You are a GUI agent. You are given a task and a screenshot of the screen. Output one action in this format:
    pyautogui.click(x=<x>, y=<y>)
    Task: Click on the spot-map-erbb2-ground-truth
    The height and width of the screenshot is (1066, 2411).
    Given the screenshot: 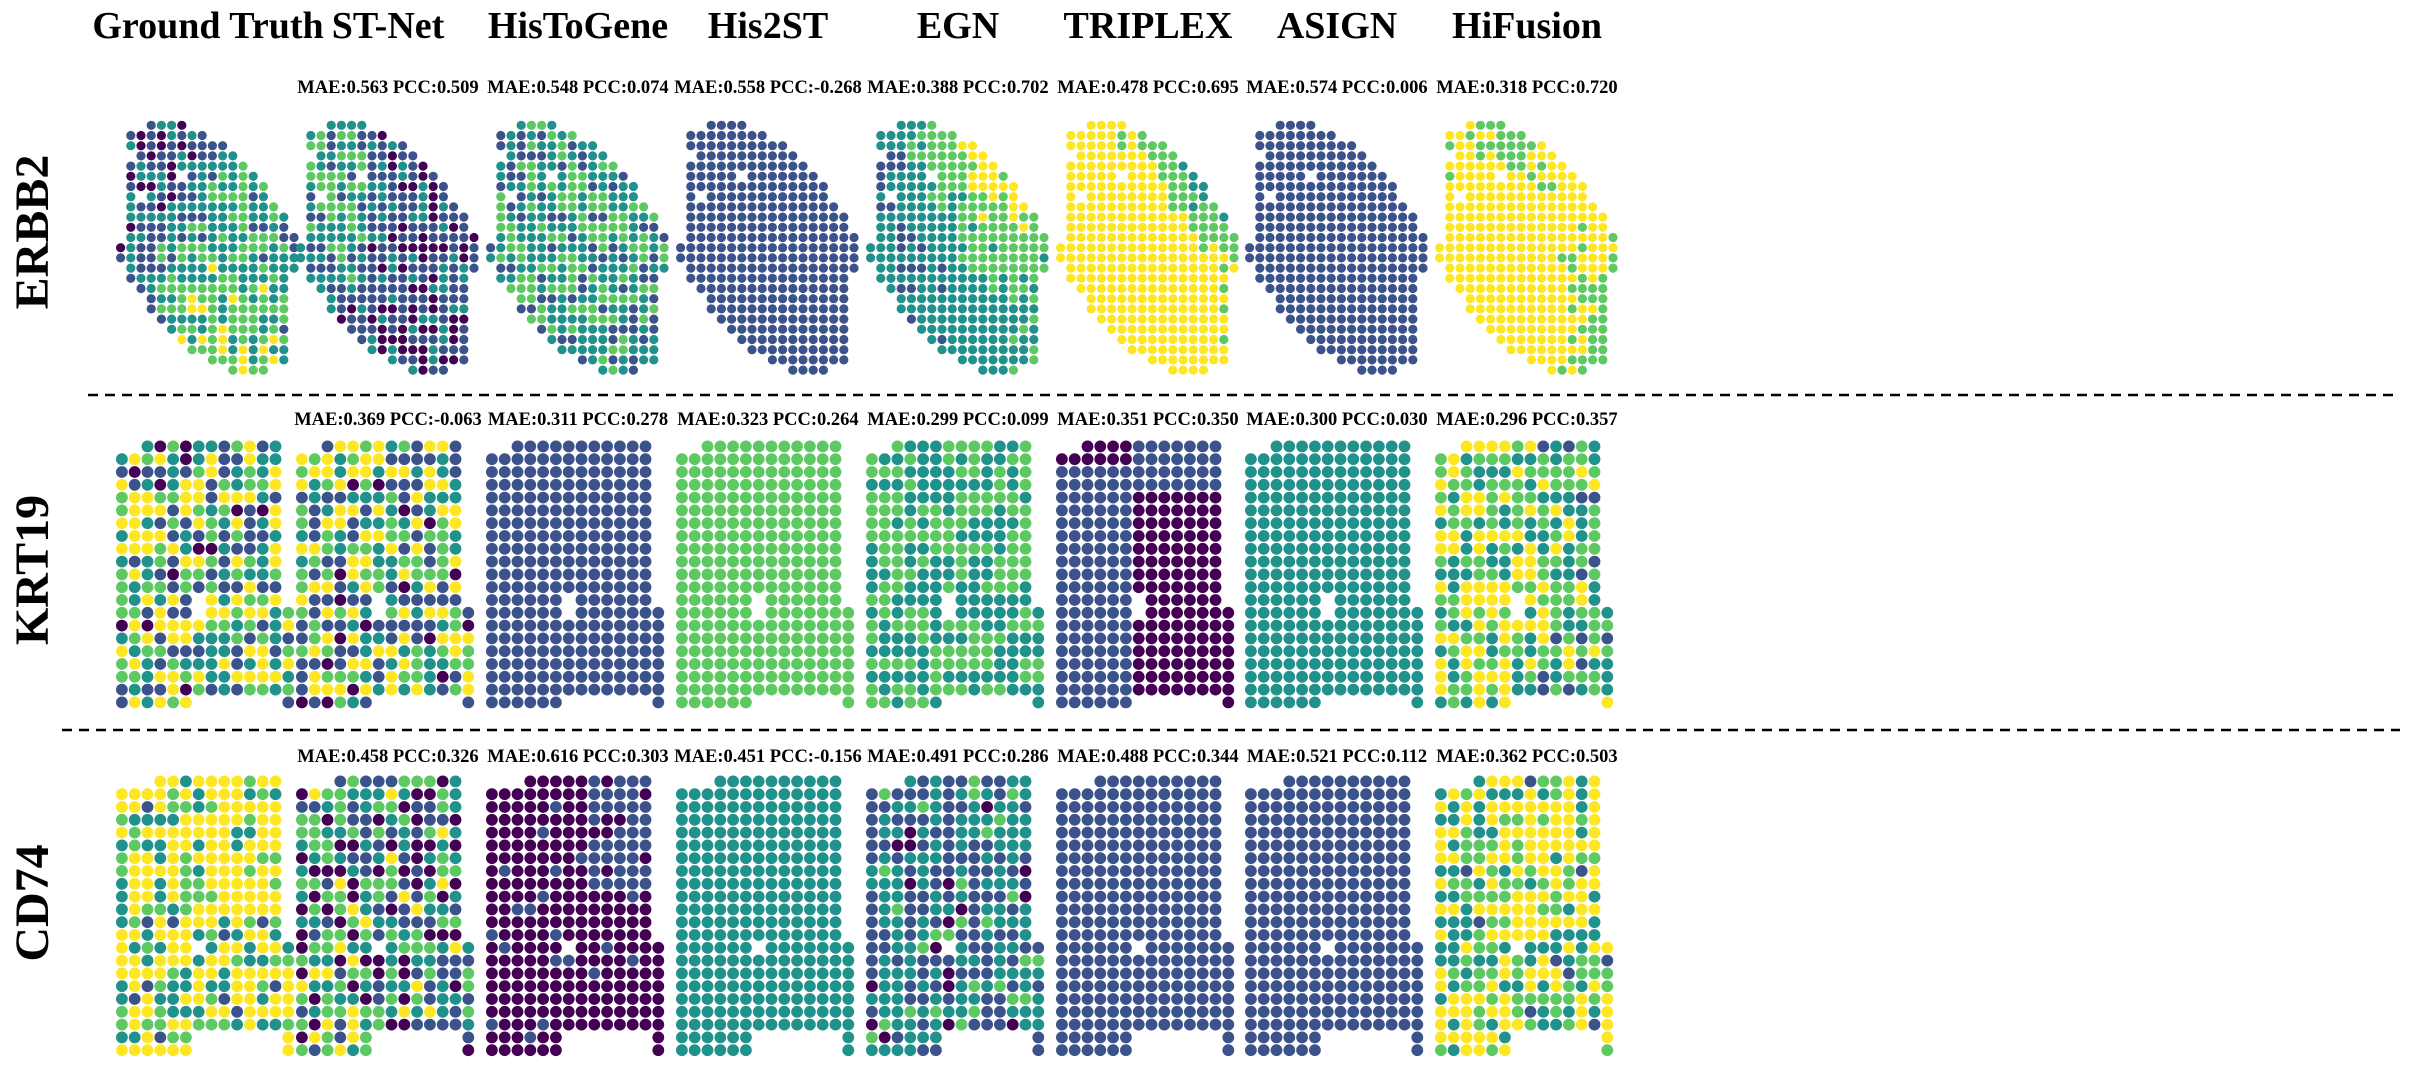 What is the action you would take?
    pyautogui.click(x=207, y=247)
    